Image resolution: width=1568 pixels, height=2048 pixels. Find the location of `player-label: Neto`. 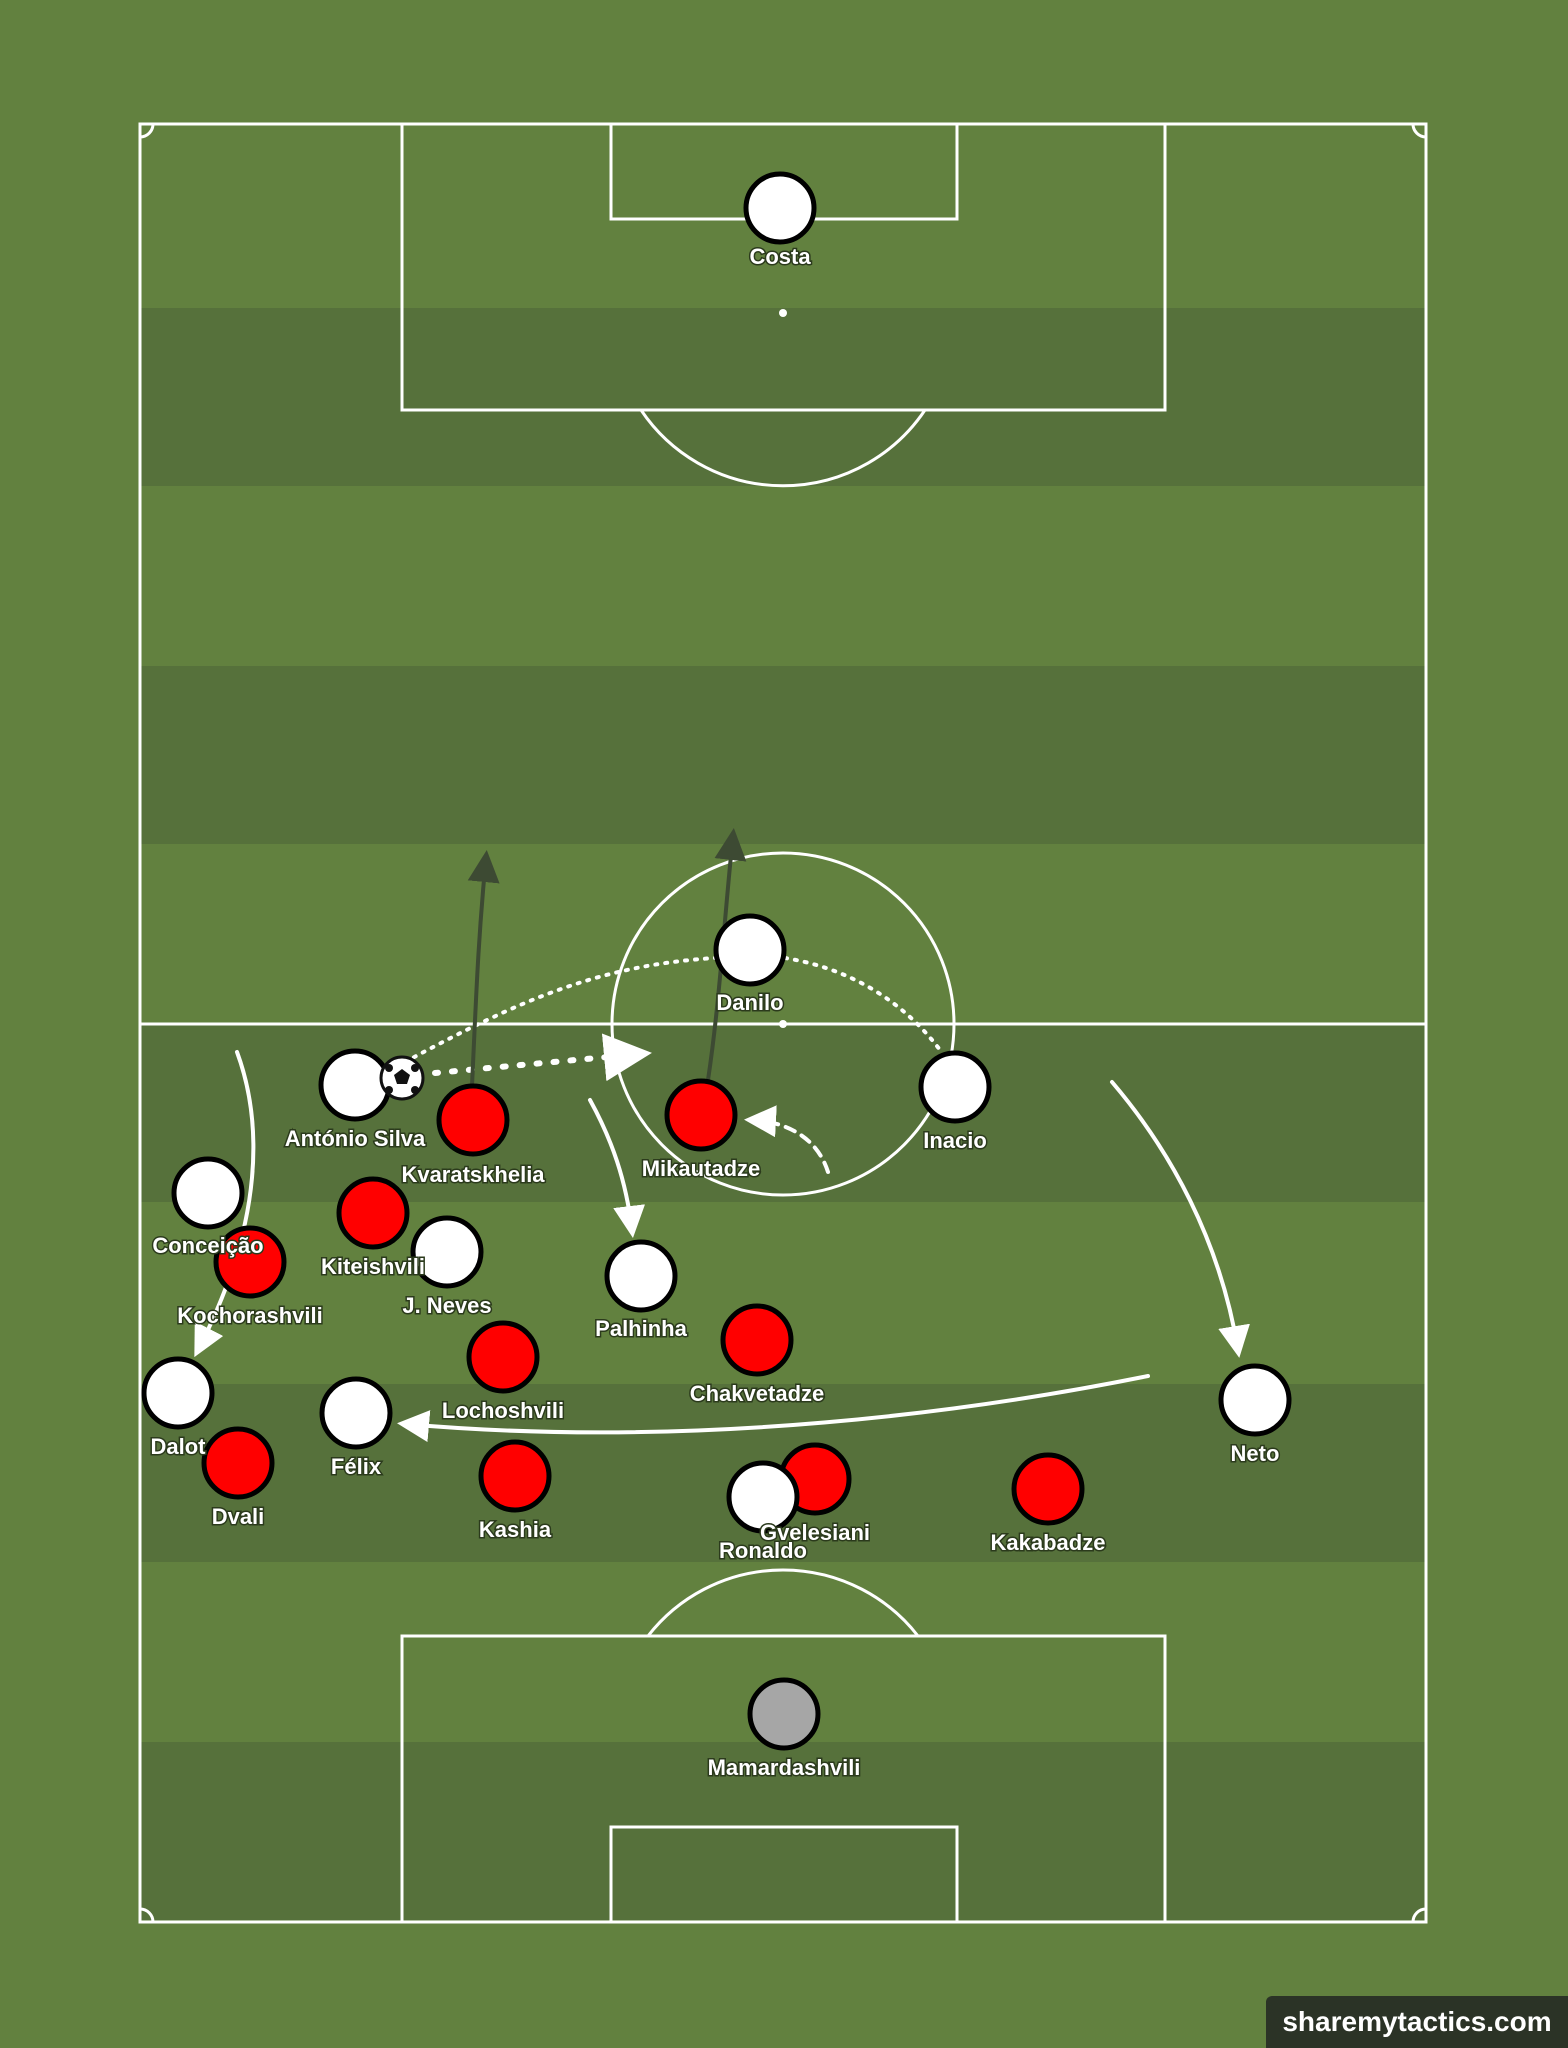

player-label: Neto is located at coordinates (1255, 1453).